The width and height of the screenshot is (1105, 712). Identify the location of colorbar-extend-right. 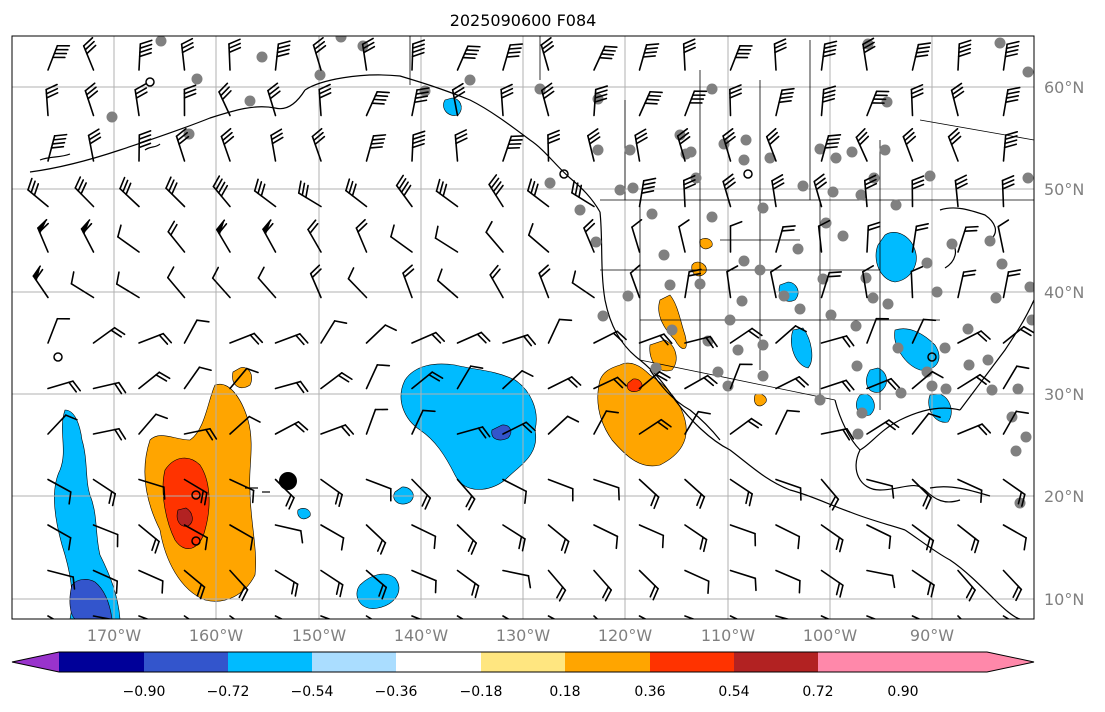
(968, 662).